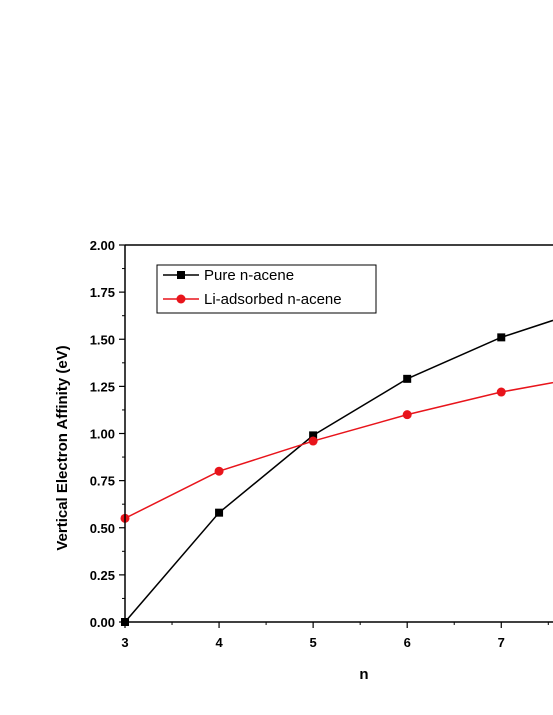  Describe the element at coordinates (102, 386) in the screenshot. I see `y-tick-label: 1.25` at that location.